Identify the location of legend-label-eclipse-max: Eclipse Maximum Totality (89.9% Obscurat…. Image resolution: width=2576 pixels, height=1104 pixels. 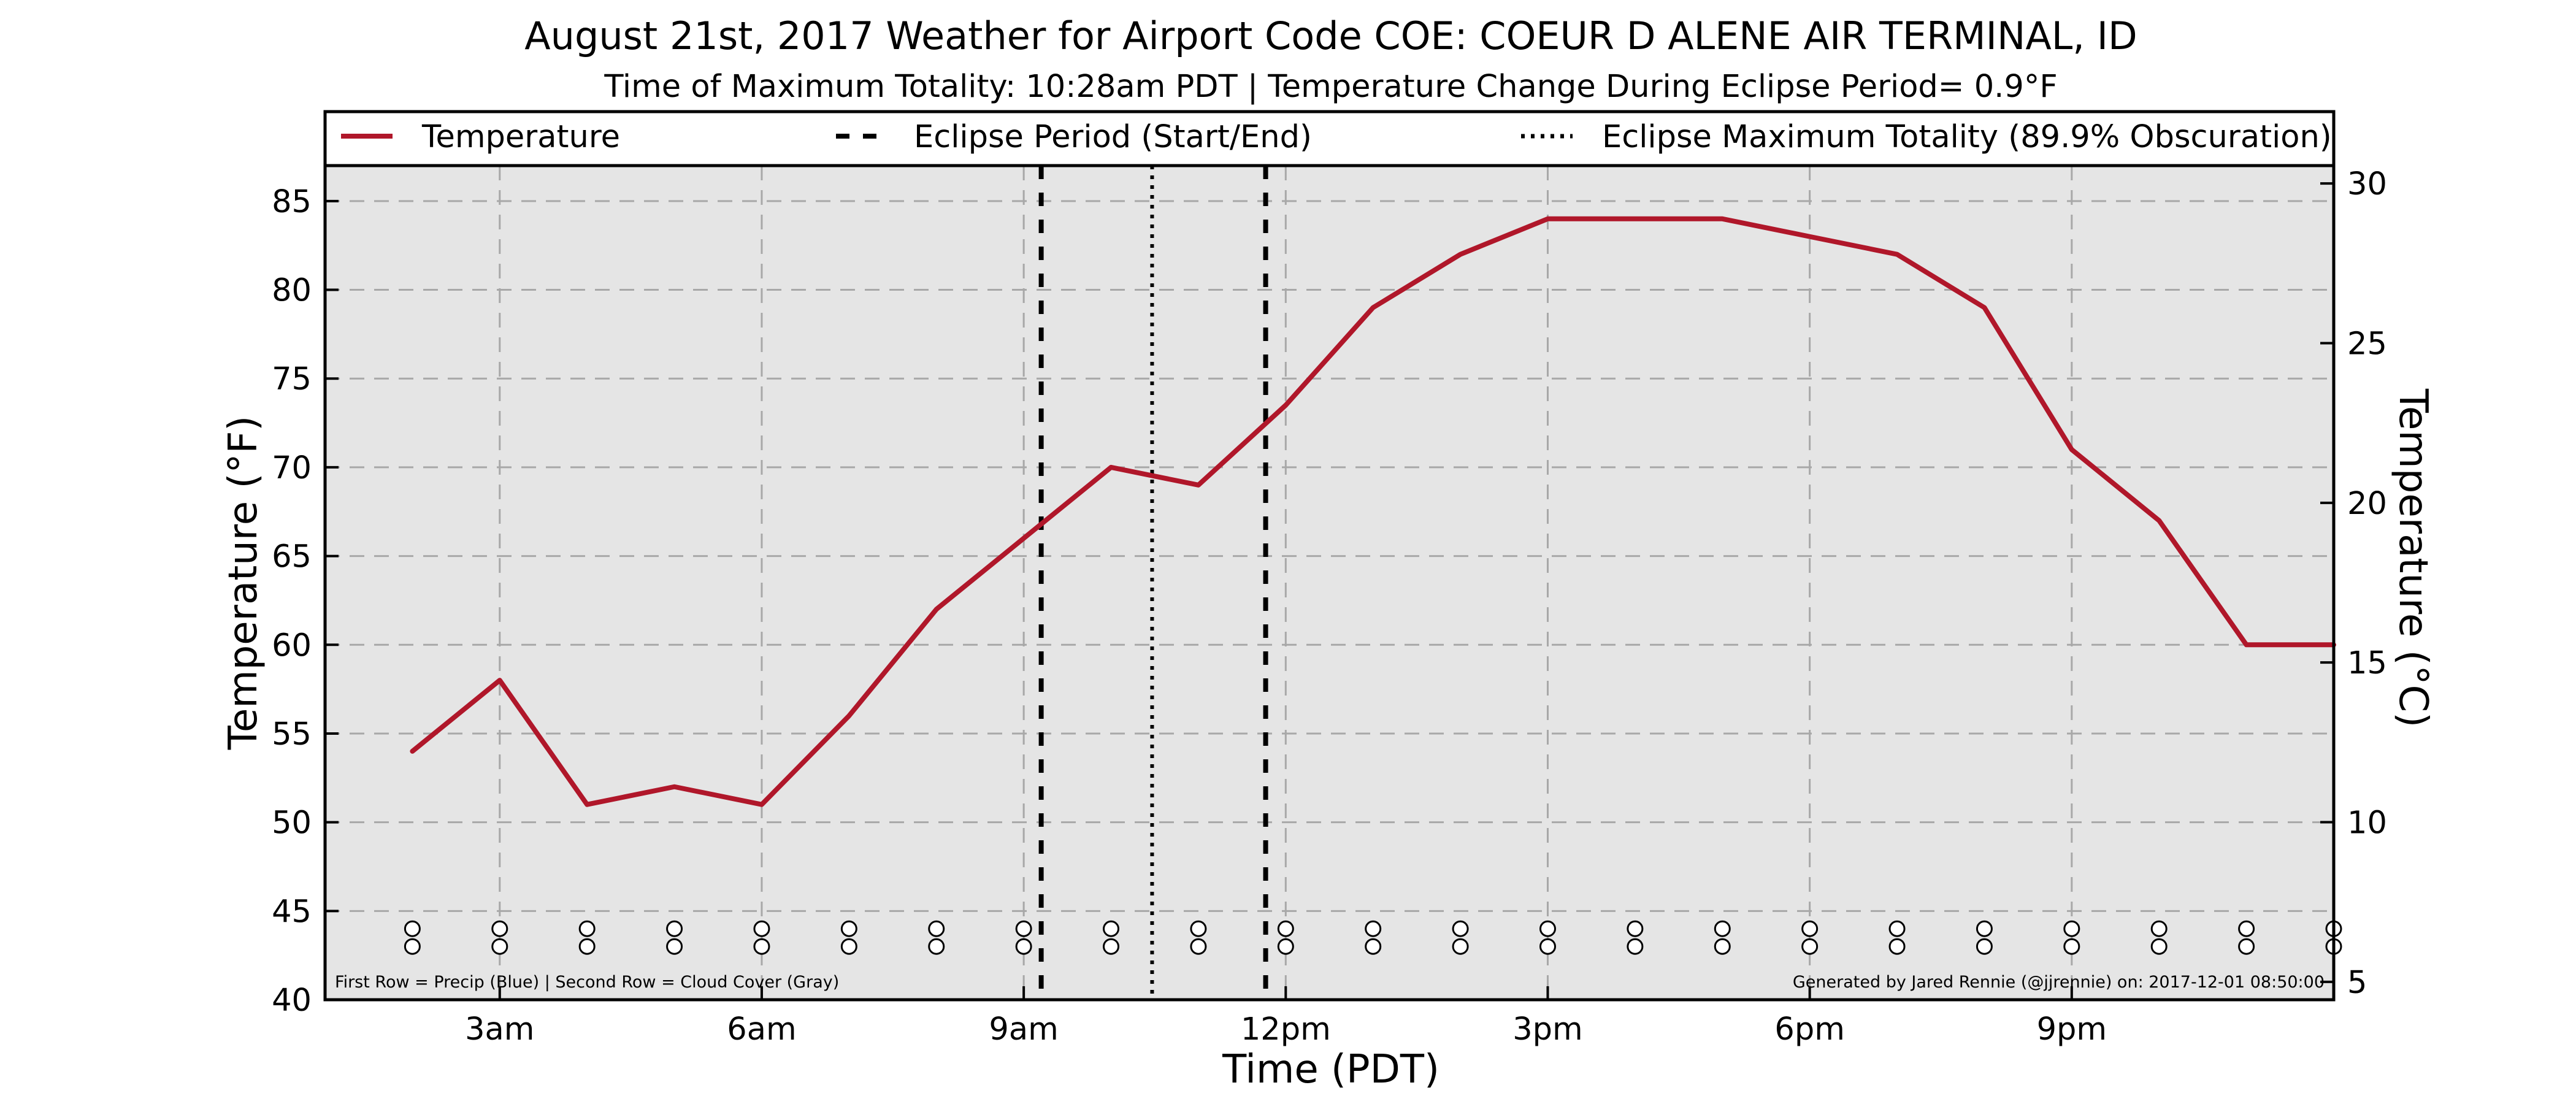
(1967, 137).